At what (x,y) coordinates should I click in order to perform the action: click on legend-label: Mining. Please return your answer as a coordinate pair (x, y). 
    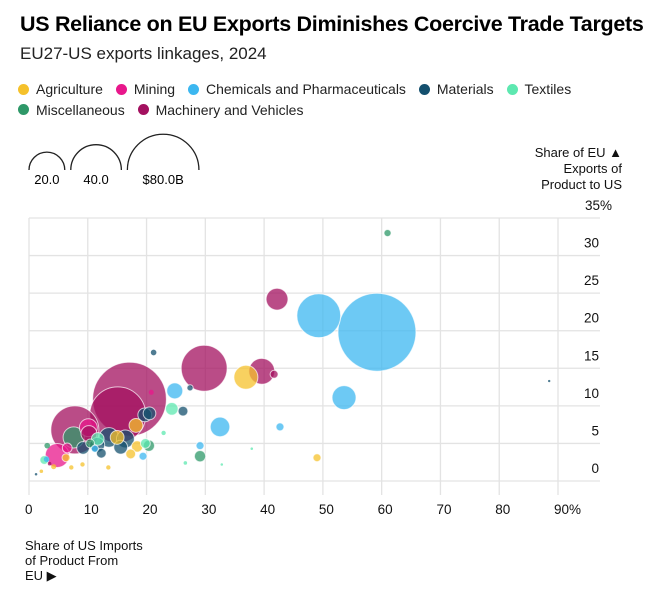
    Looking at the image, I should click on (154, 89).